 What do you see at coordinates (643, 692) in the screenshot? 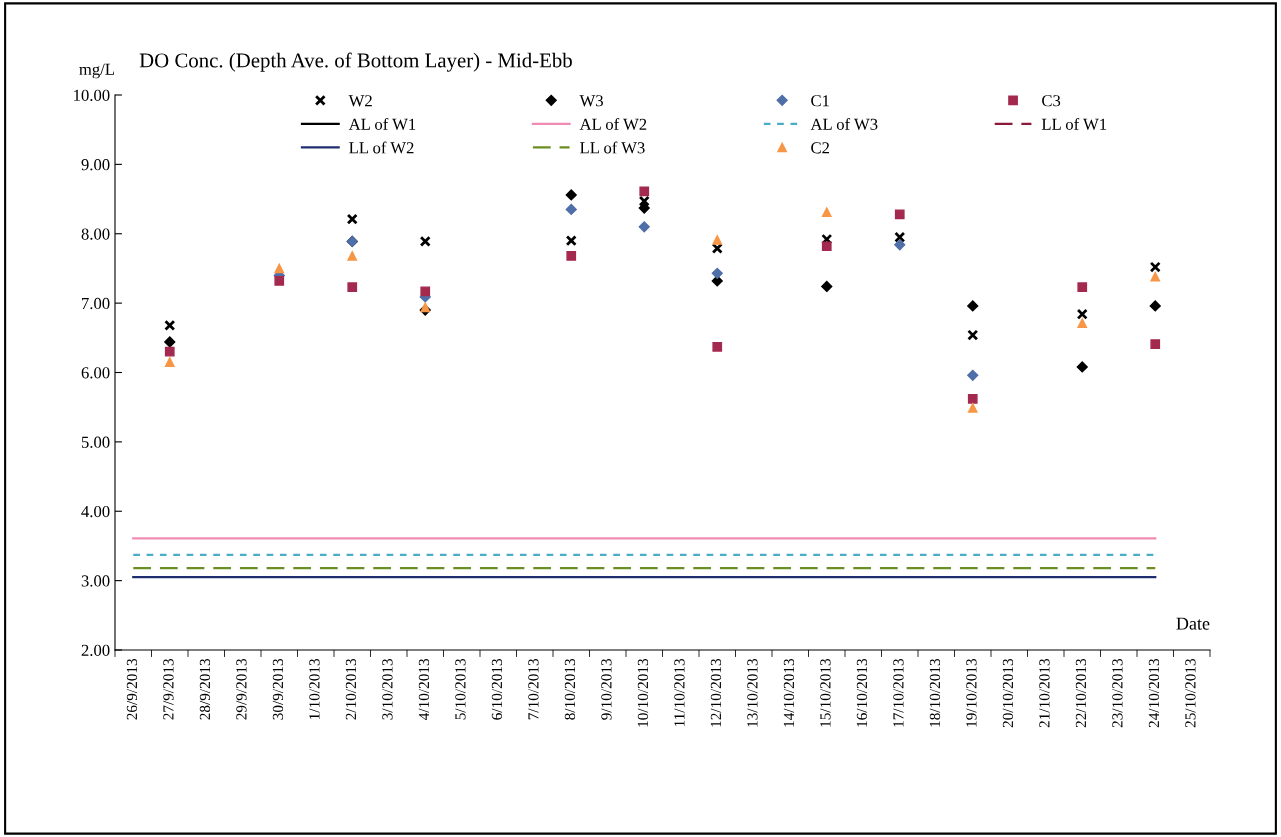
I see `x-tick-label: 10/10/2013` at bounding box center [643, 692].